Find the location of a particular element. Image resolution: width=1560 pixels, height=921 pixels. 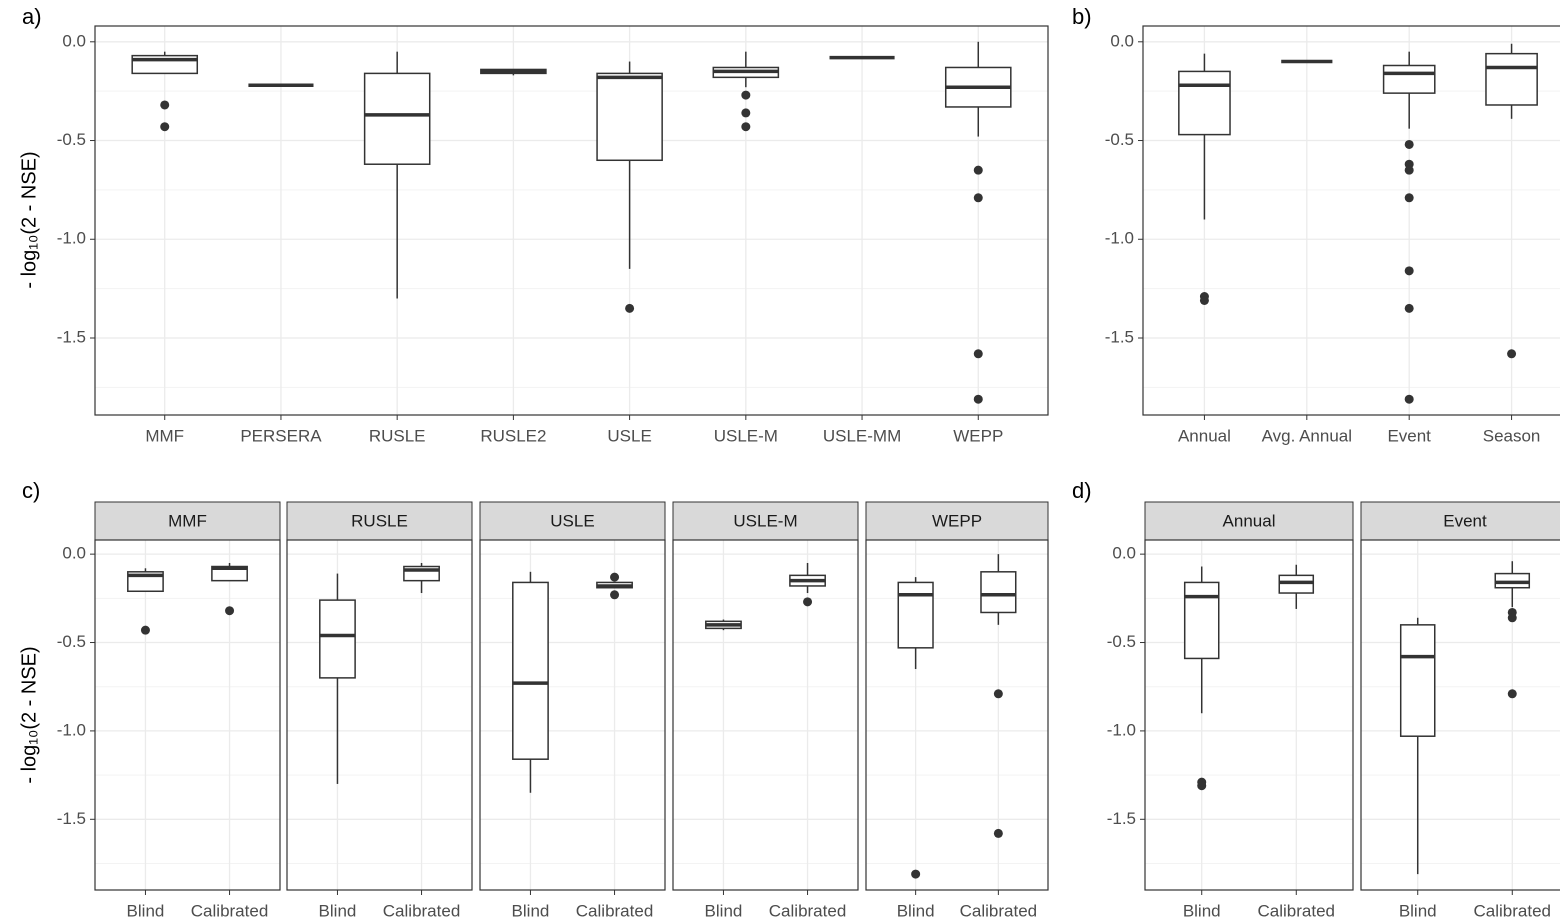

y-axis-title: - log₁₀(2 - NSE) is located at coordinates (29, 714).